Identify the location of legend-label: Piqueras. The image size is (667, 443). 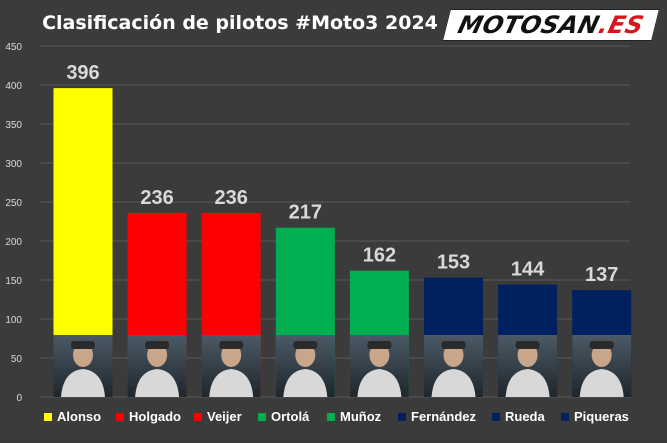
(601, 416).